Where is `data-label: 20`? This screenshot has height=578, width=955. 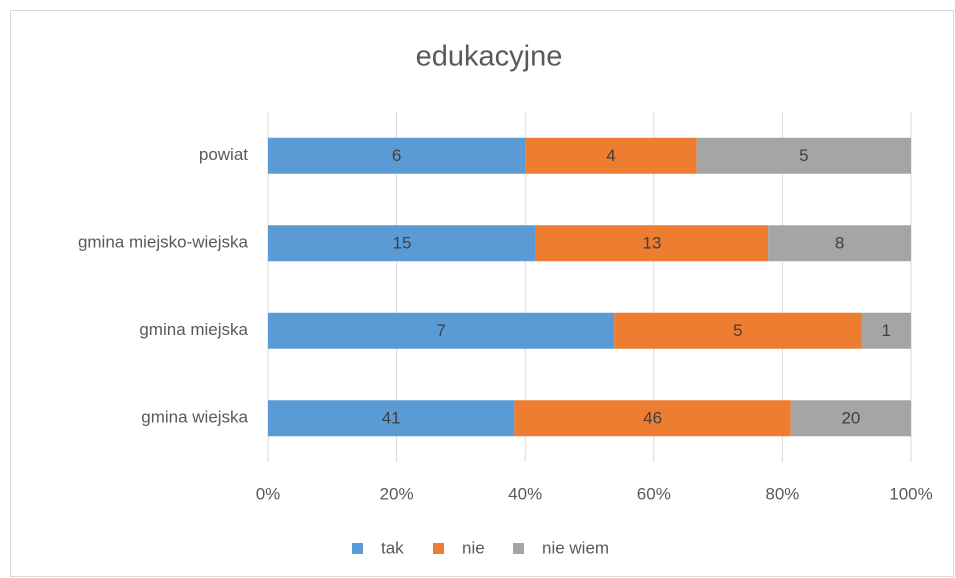 data-label: 20 is located at coordinates (850, 418).